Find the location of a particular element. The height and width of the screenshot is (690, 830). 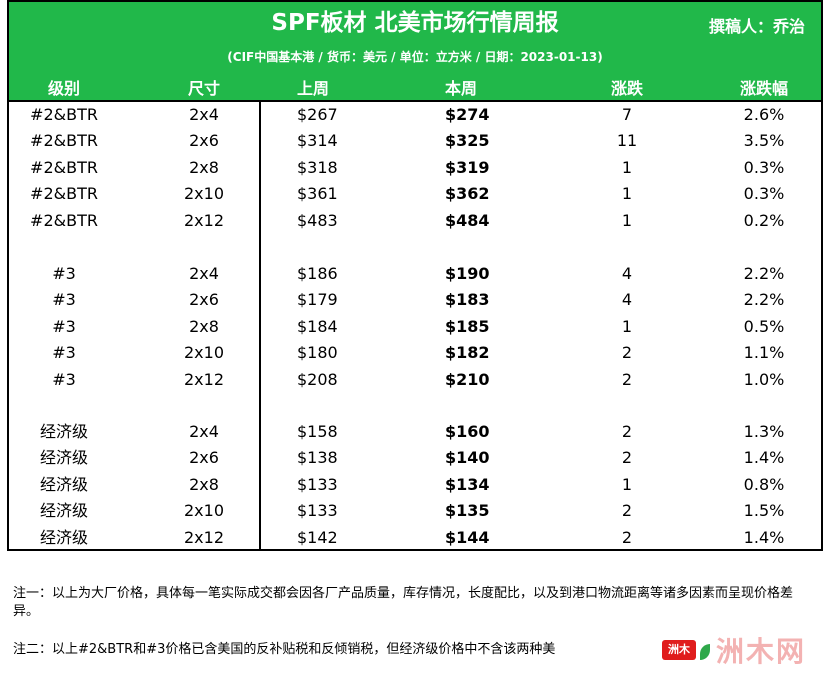

watermark-text: 洲木网 is located at coordinates (761, 651).